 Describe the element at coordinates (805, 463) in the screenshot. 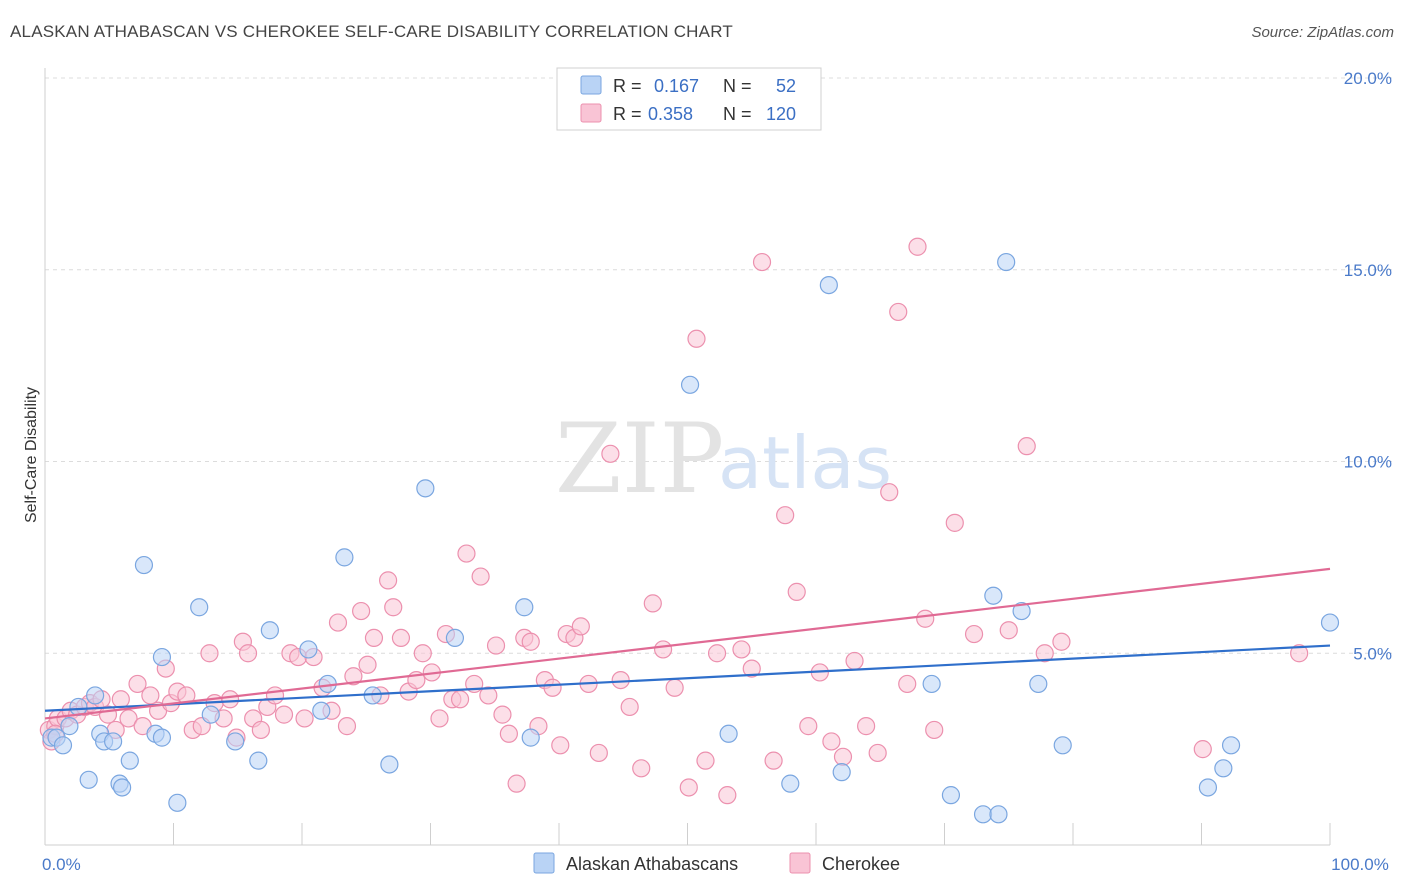

I see `watermark-atlas: atlas` at that location.